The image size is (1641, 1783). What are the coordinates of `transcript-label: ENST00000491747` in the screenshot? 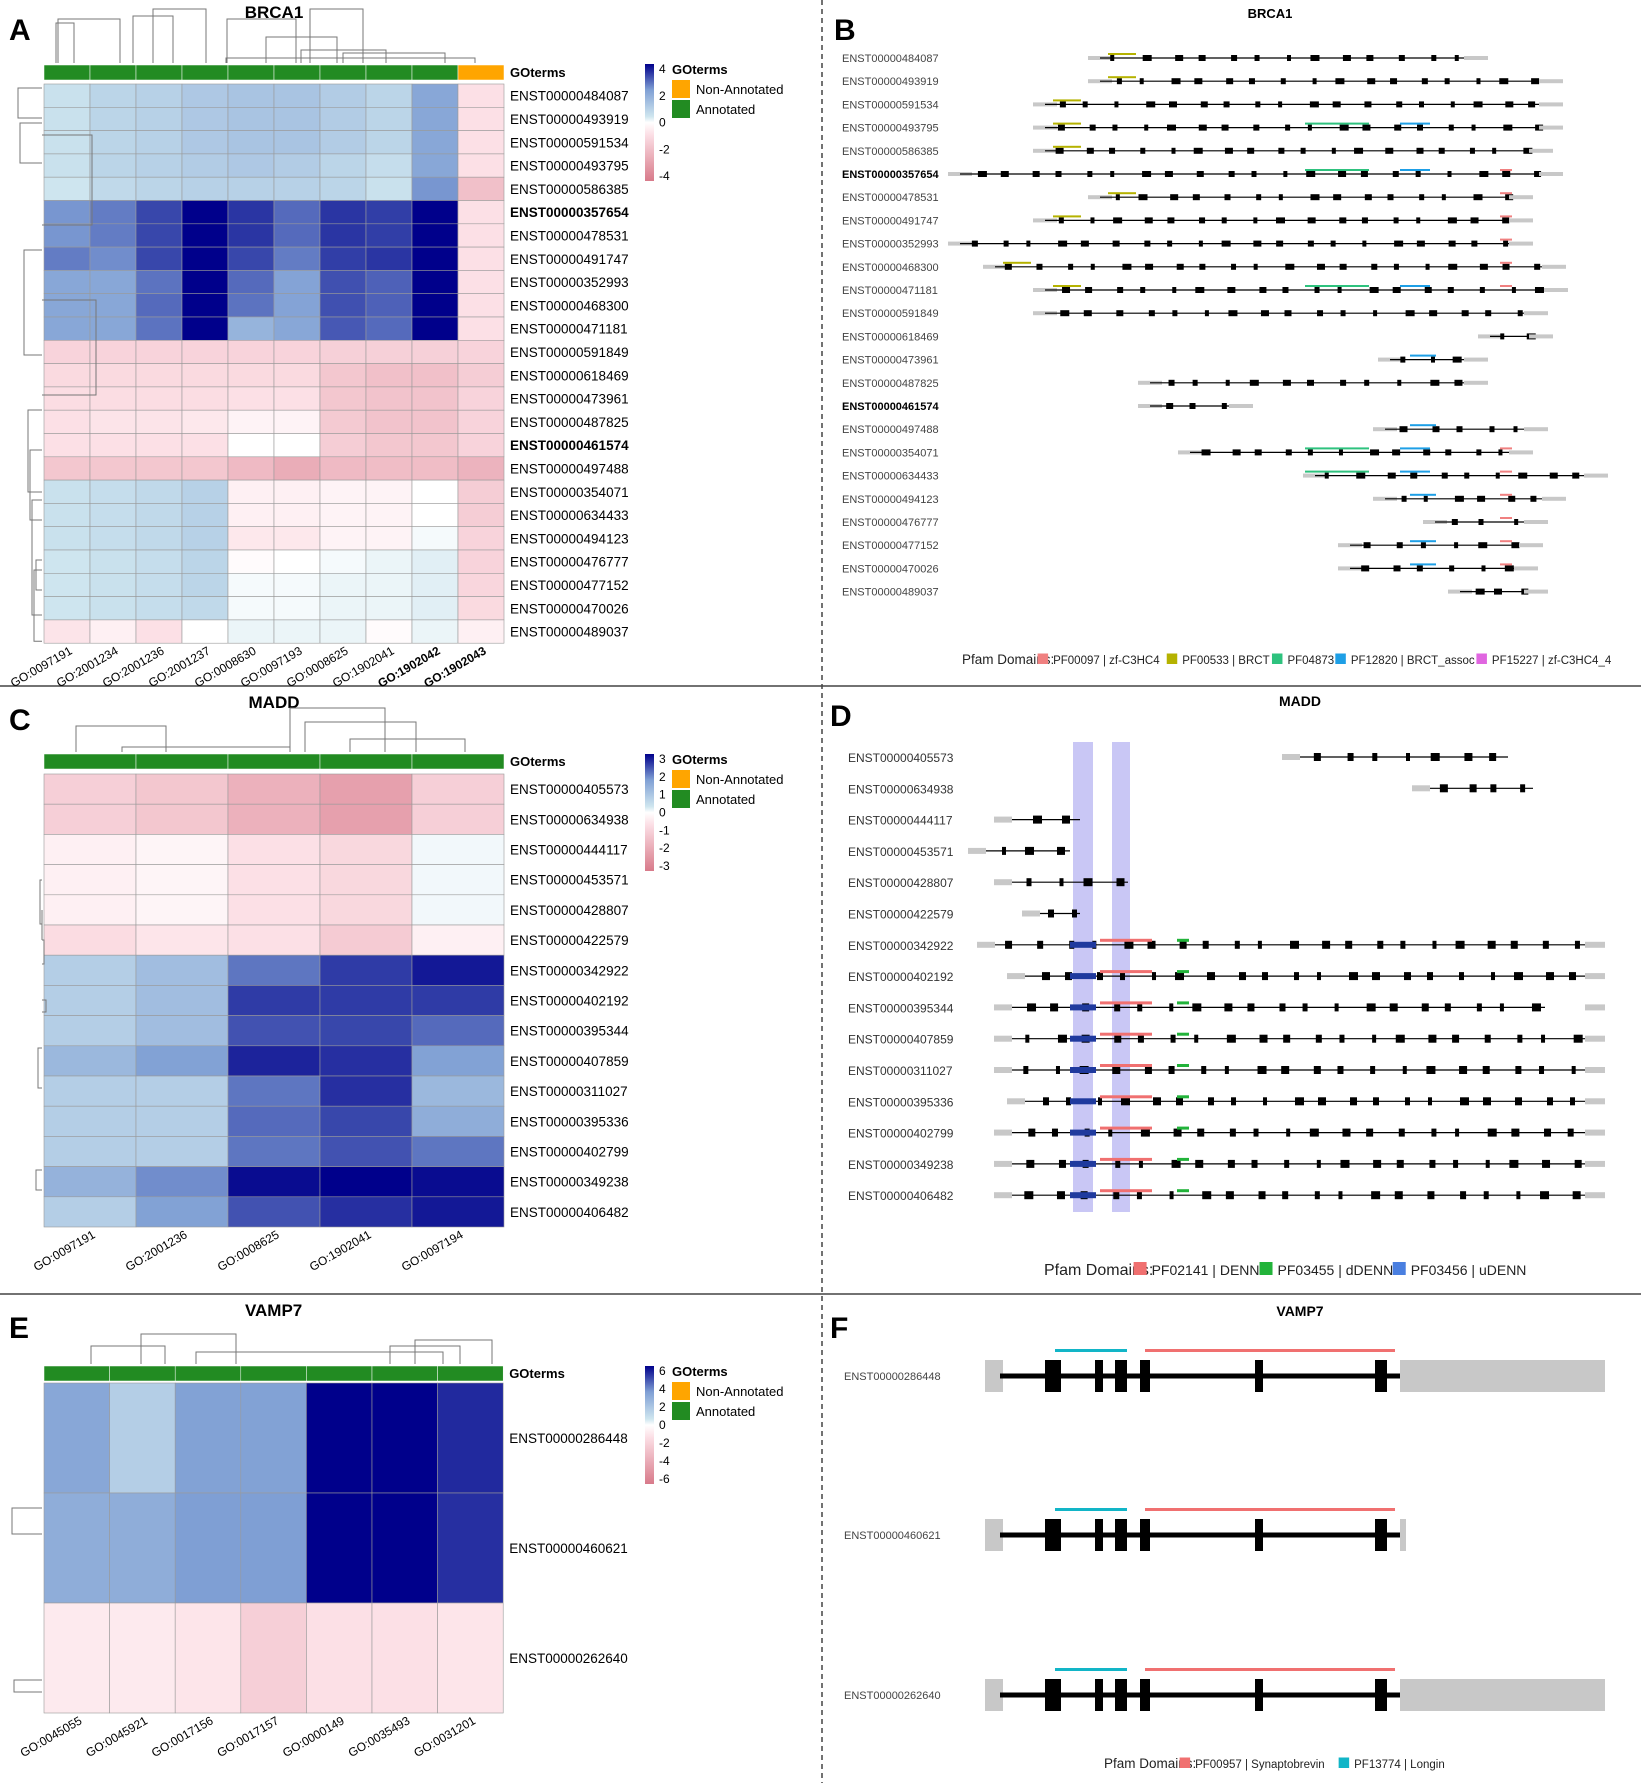 It's located at (890, 221).